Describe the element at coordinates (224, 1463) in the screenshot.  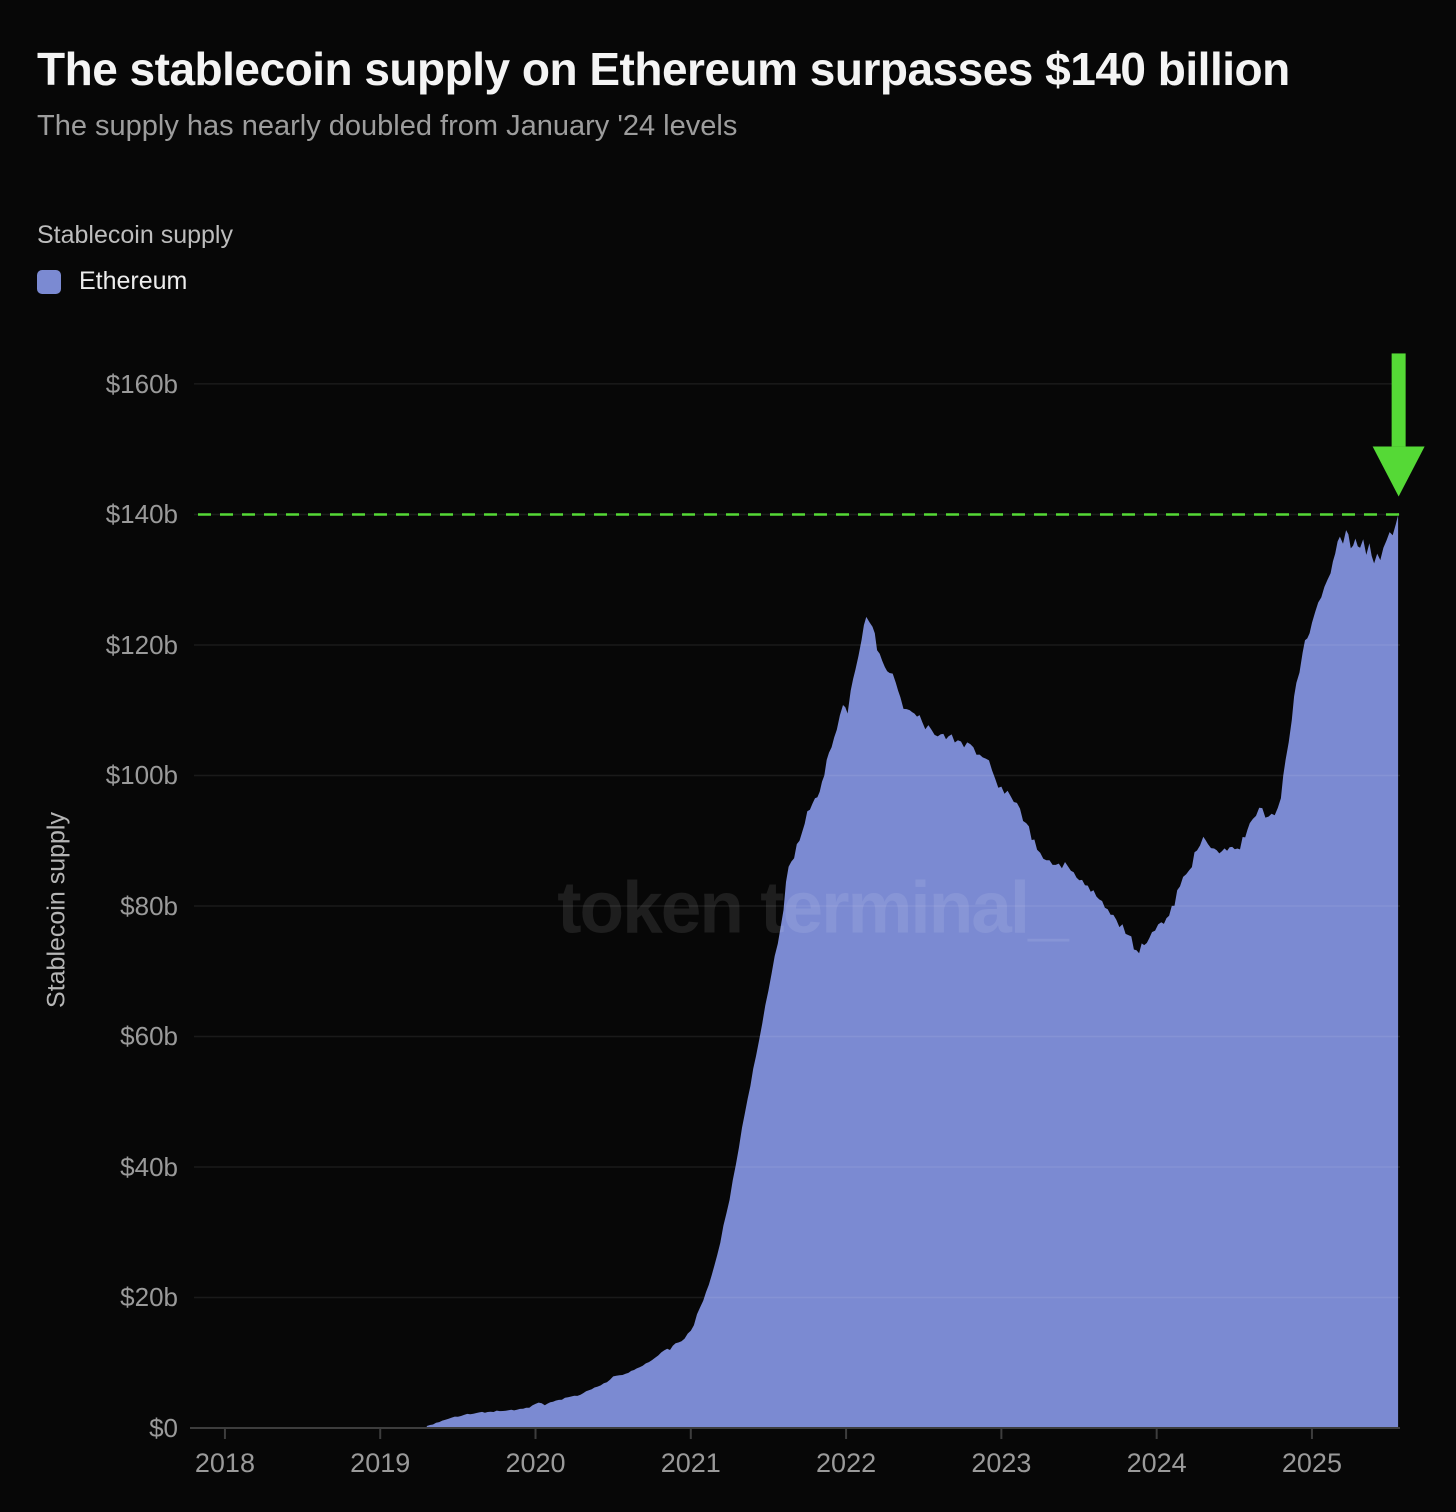
I see `x-tick-label-2018: 2018` at that location.